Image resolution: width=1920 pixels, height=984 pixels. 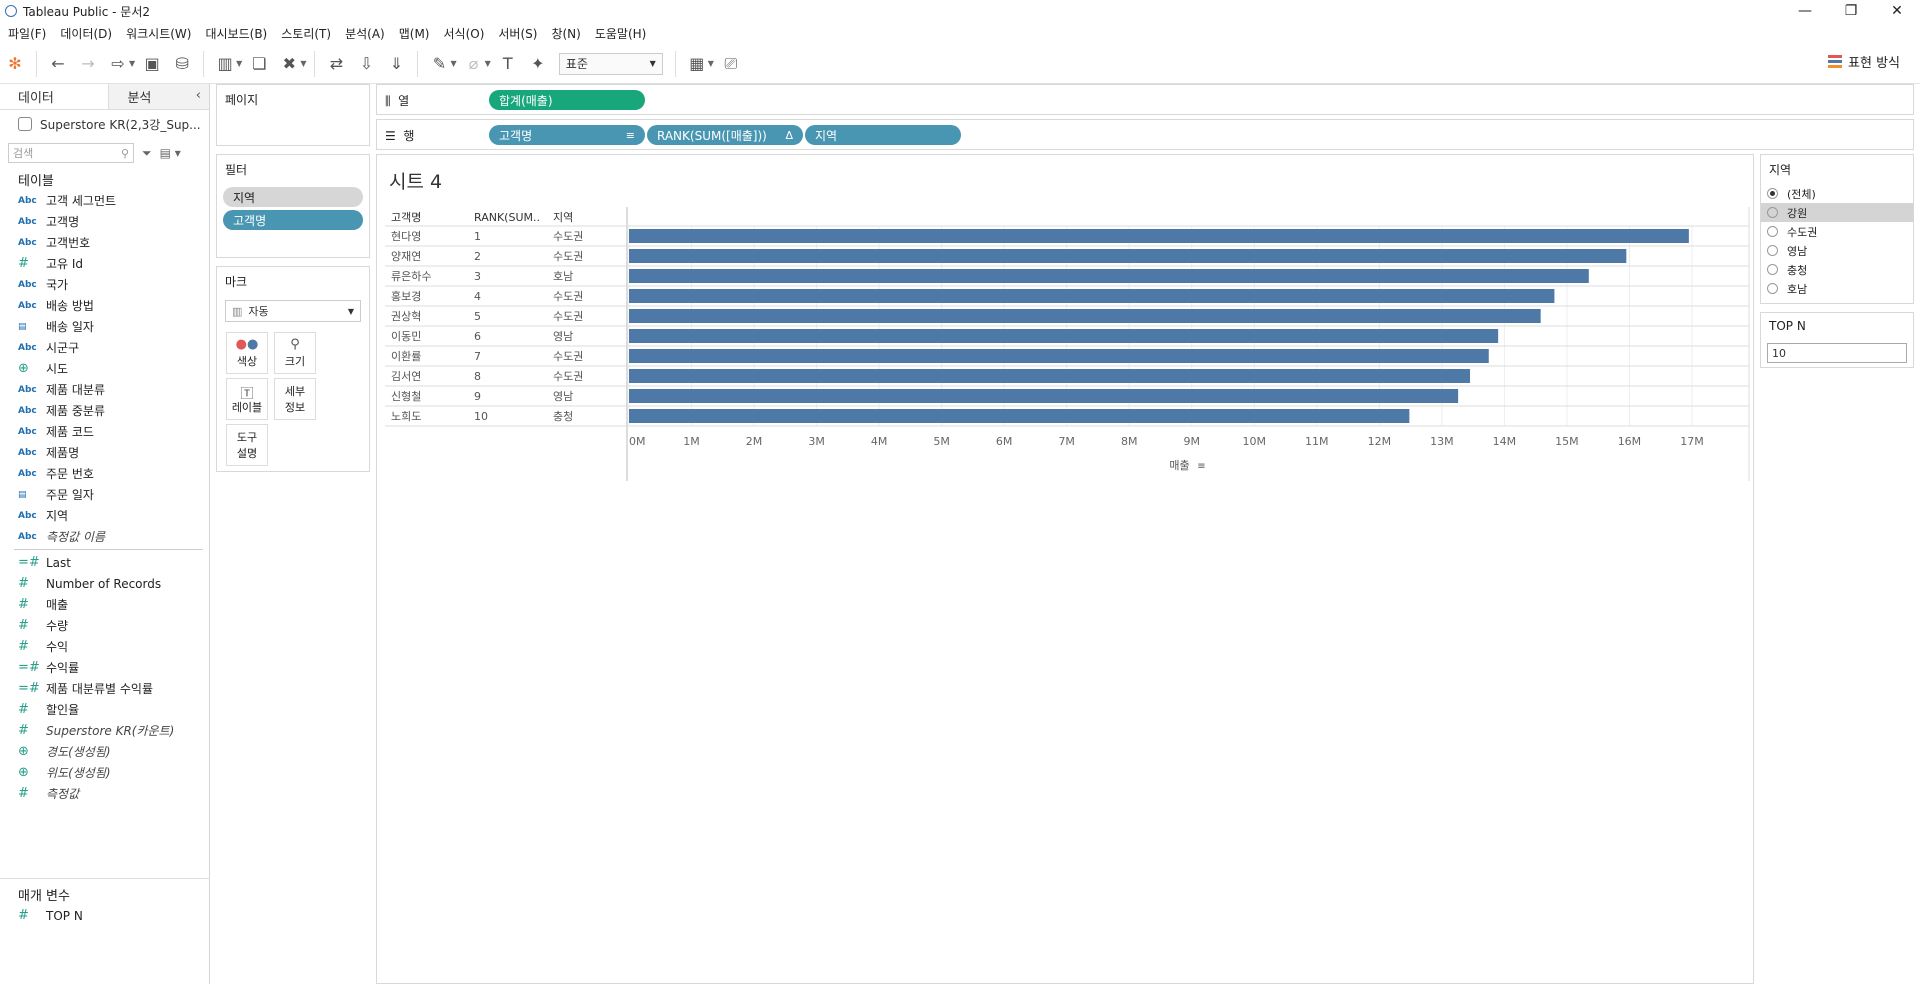 What do you see at coordinates (366, 63) in the screenshot?
I see `sort-ascending-icon: ⇩` at bounding box center [366, 63].